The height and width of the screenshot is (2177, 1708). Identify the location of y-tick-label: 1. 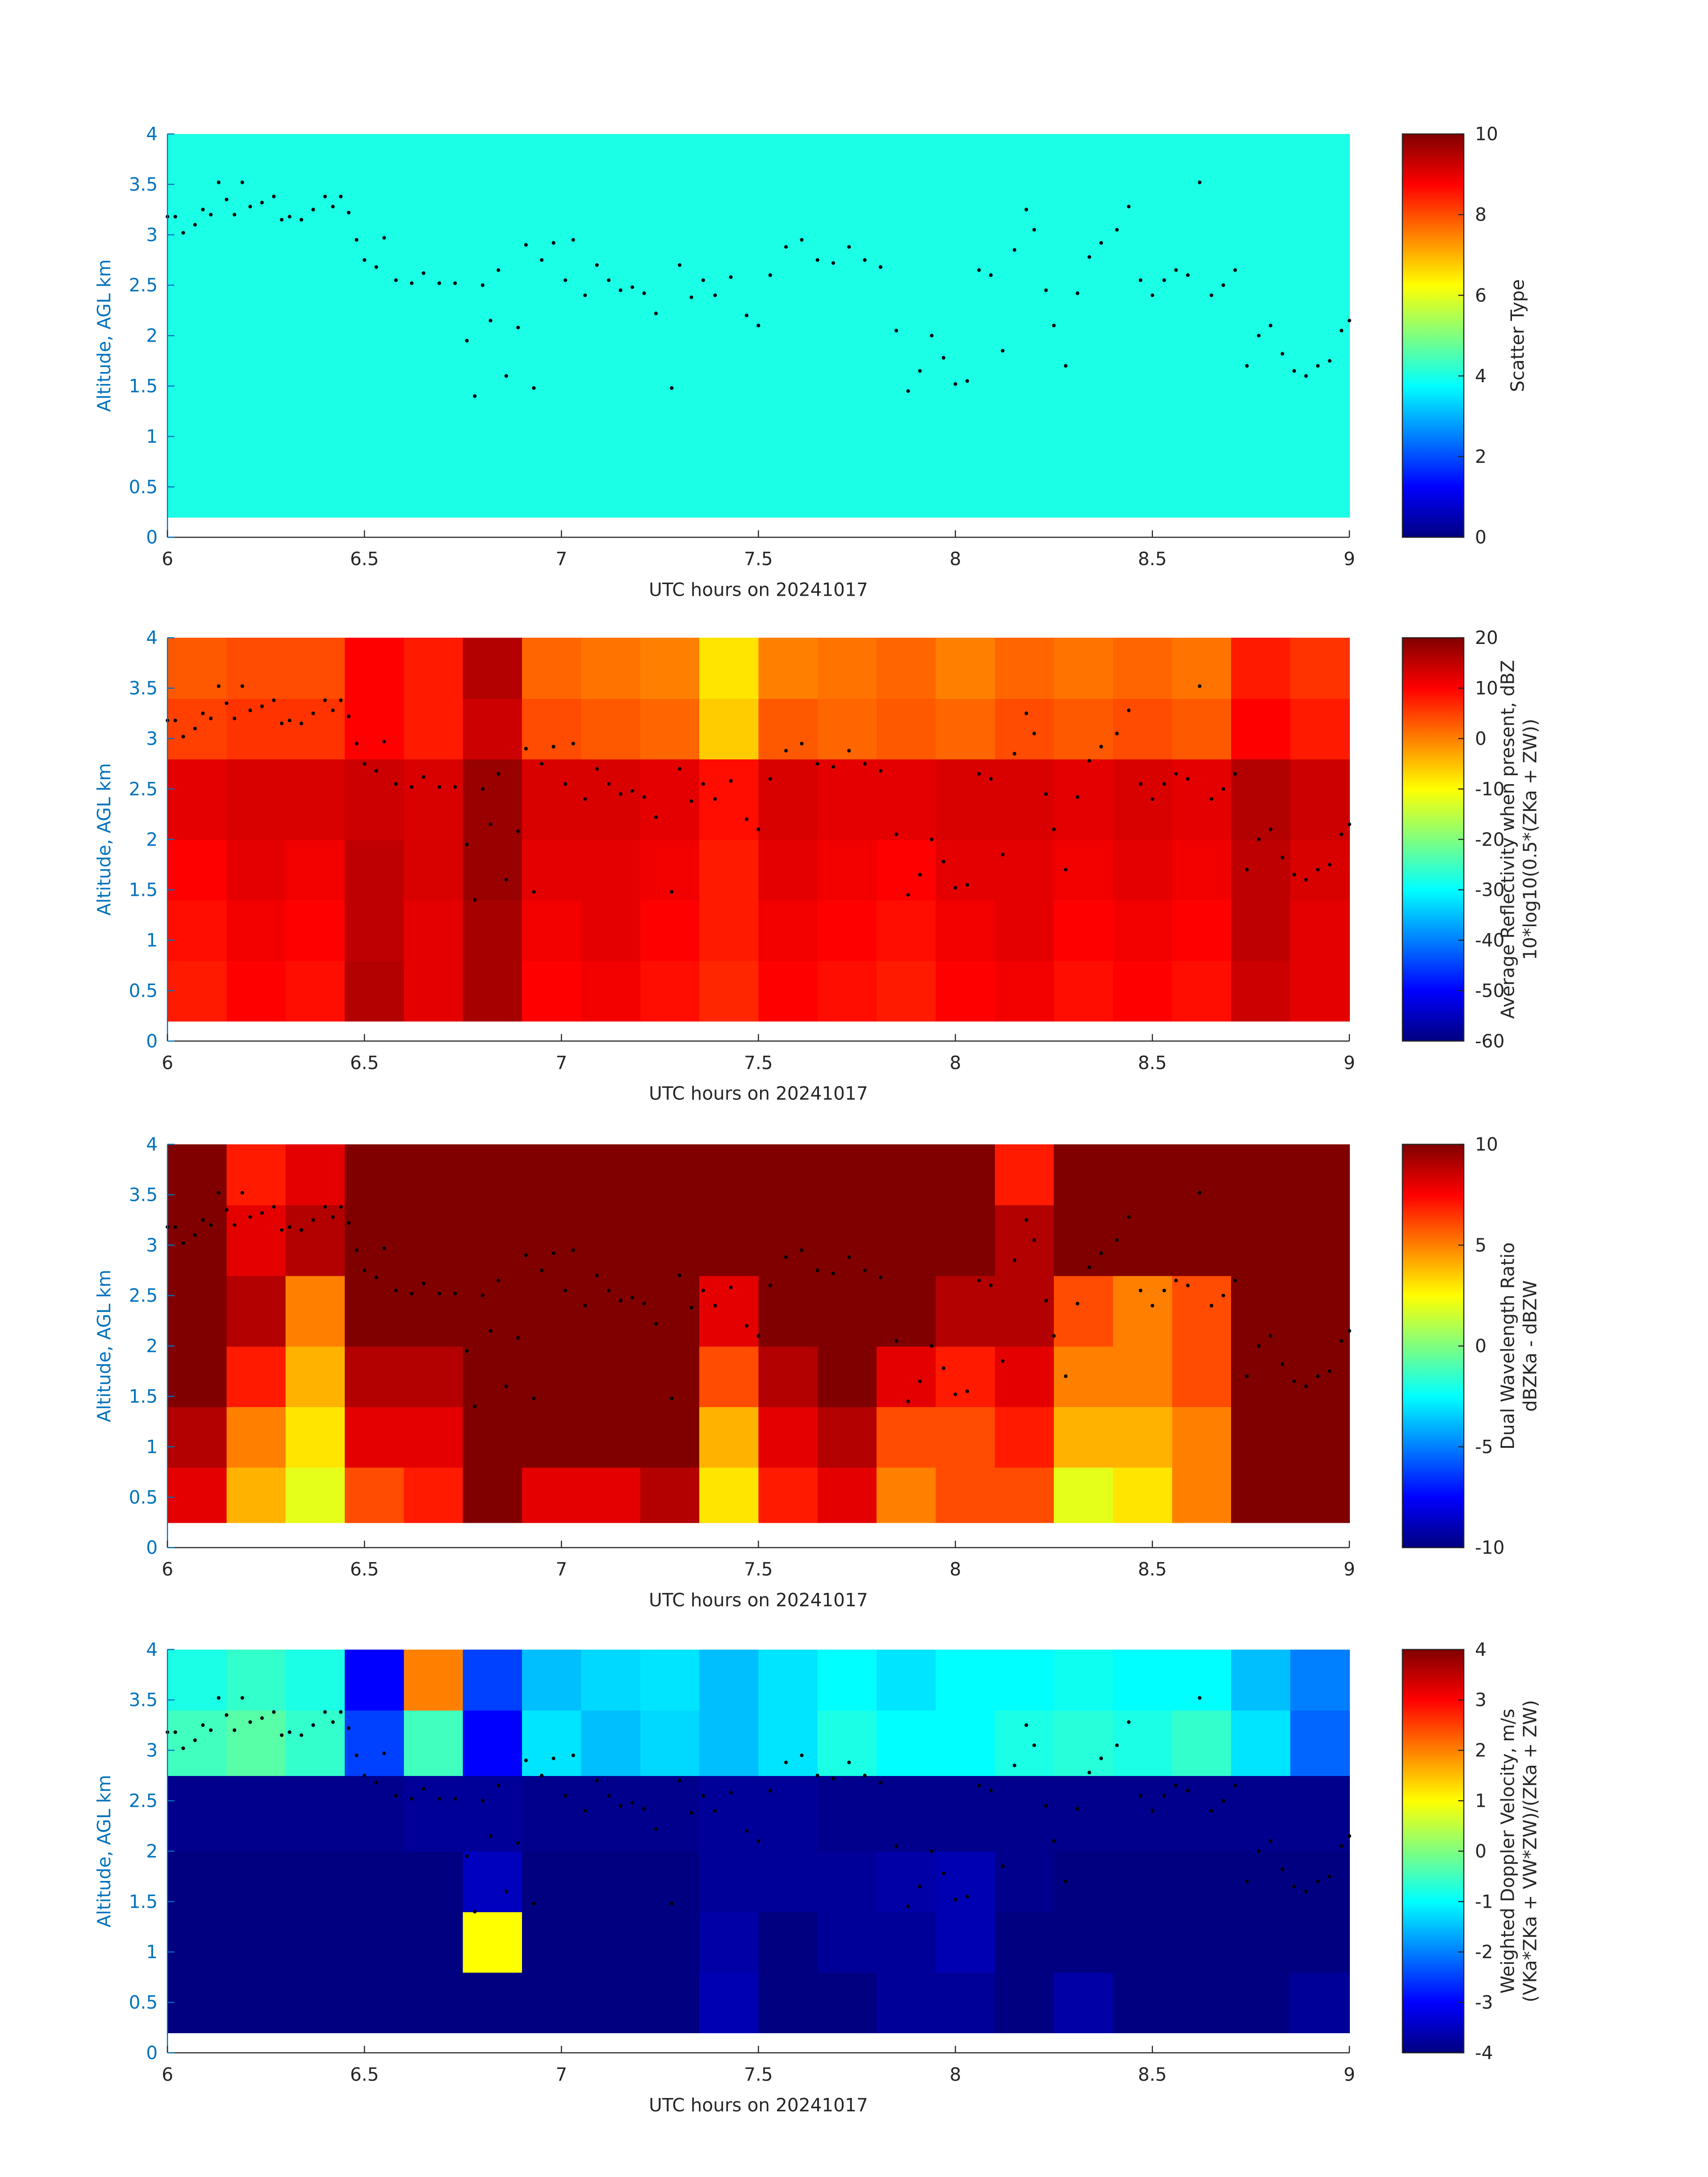
(152, 1952).